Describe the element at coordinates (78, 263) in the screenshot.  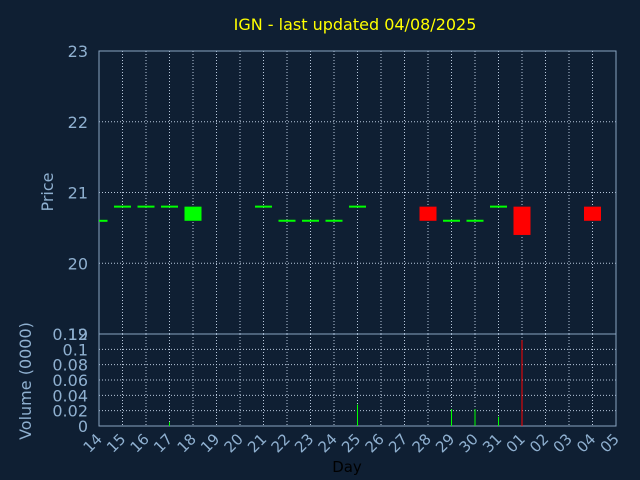
I see `price-y-tick: 20` at that location.